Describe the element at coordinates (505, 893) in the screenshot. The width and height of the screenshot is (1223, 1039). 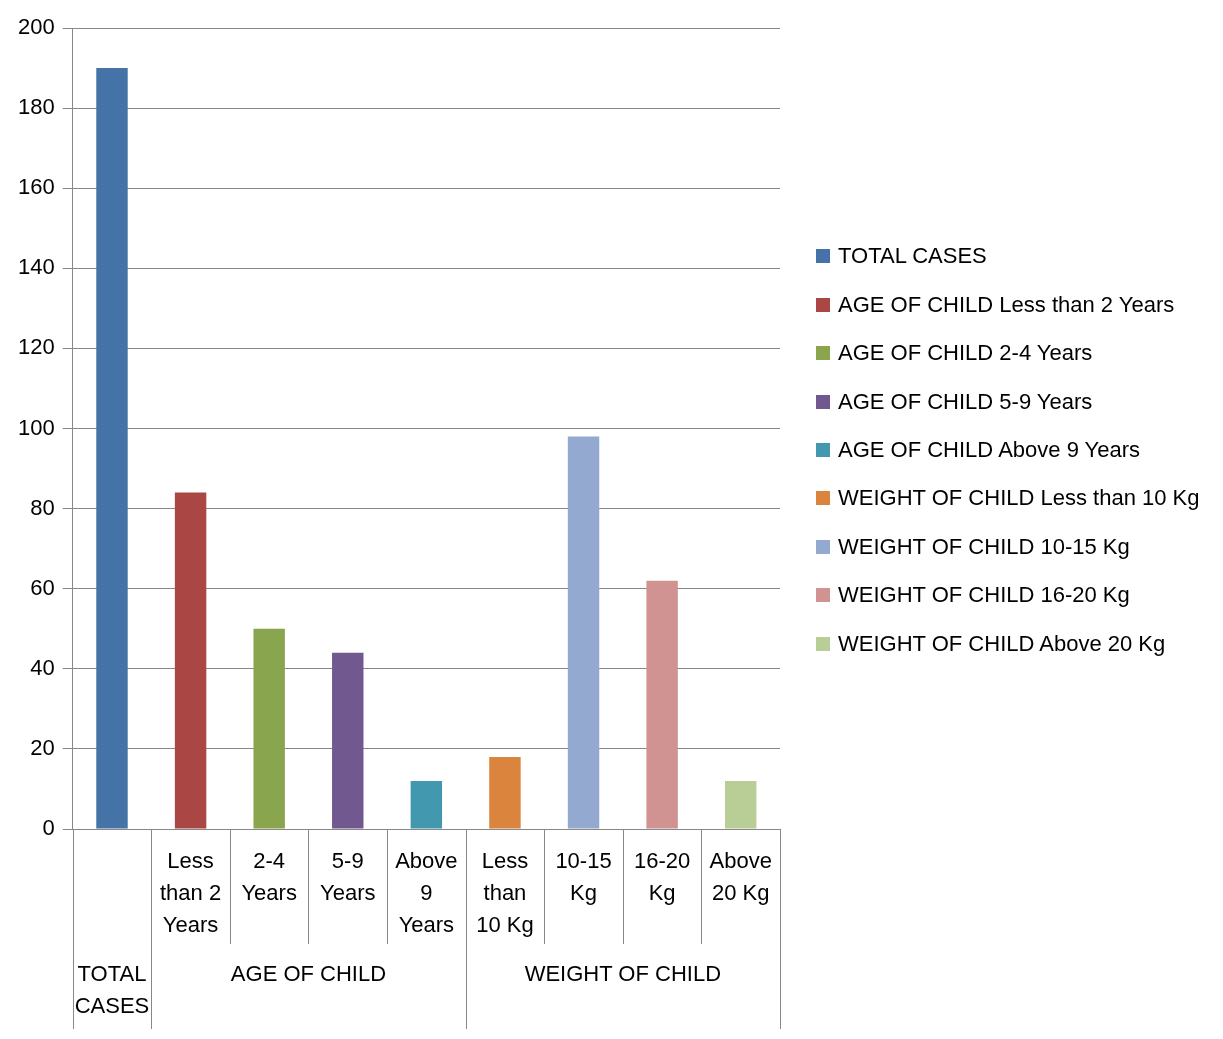
I see `x-tick-label: Less than 10 Kg` at that location.